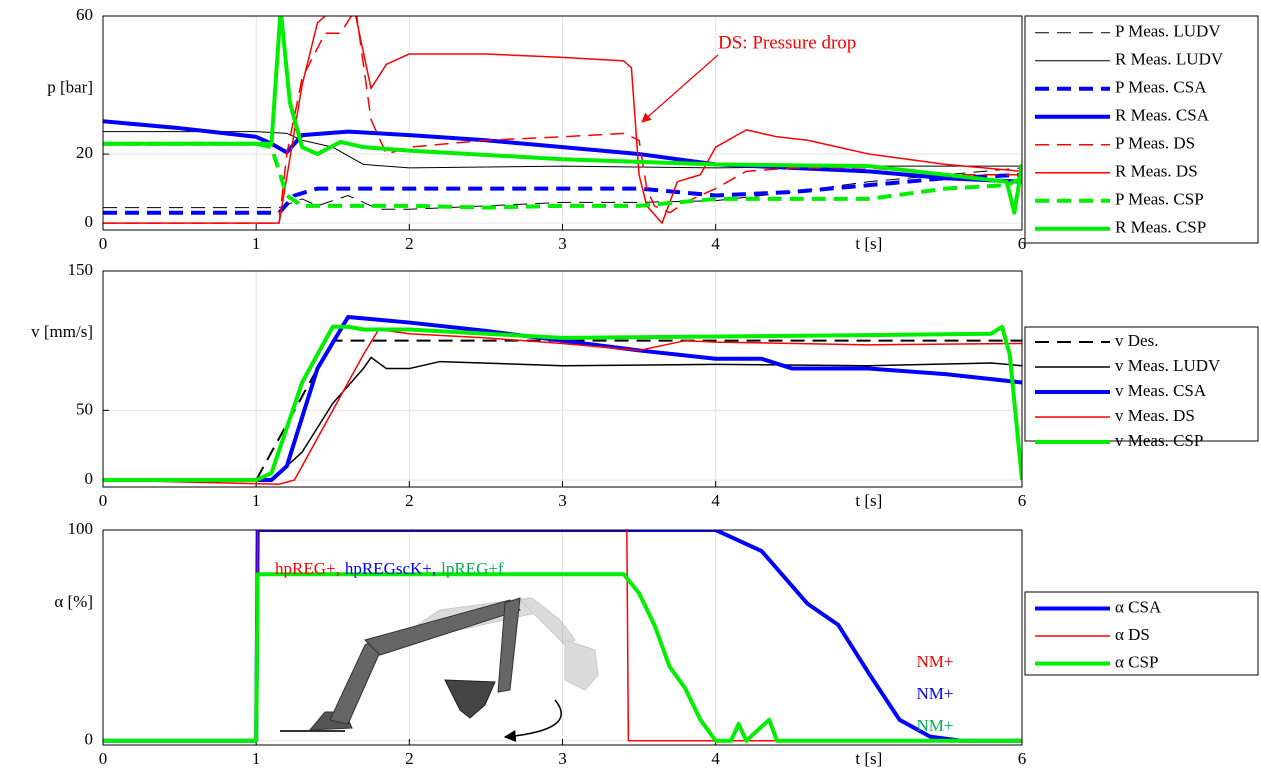 The width and height of the screenshot is (1261, 779). What do you see at coordinates (1136, 661) in the screenshot?
I see `legend-label: α CSP` at bounding box center [1136, 661].